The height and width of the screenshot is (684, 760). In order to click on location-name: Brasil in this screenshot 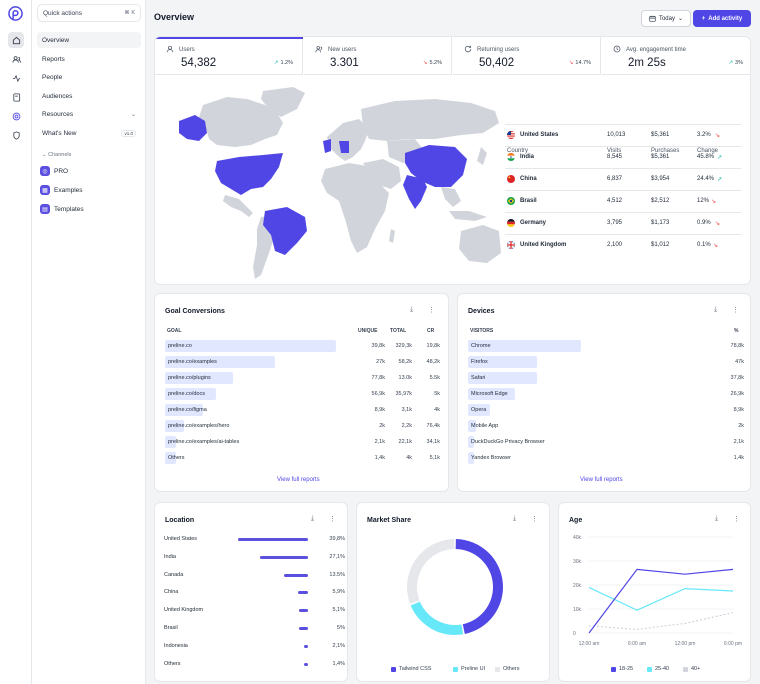, I will do `click(171, 628)`.